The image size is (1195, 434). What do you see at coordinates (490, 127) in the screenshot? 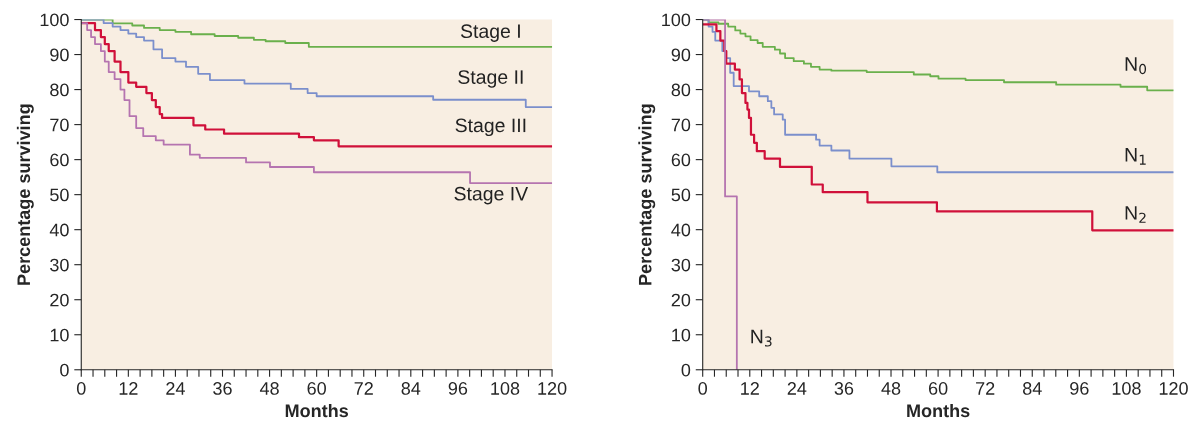
I see `series-label: Stage III` at bounding box center [490, 127].